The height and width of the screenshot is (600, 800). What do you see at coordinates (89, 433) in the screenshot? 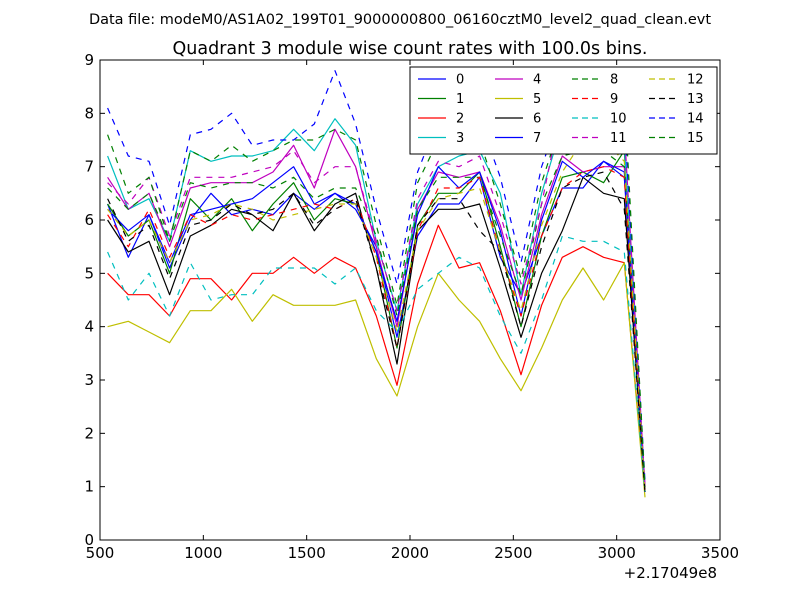
I see `y-tick-label: 2` at bounding box center [89, 433].